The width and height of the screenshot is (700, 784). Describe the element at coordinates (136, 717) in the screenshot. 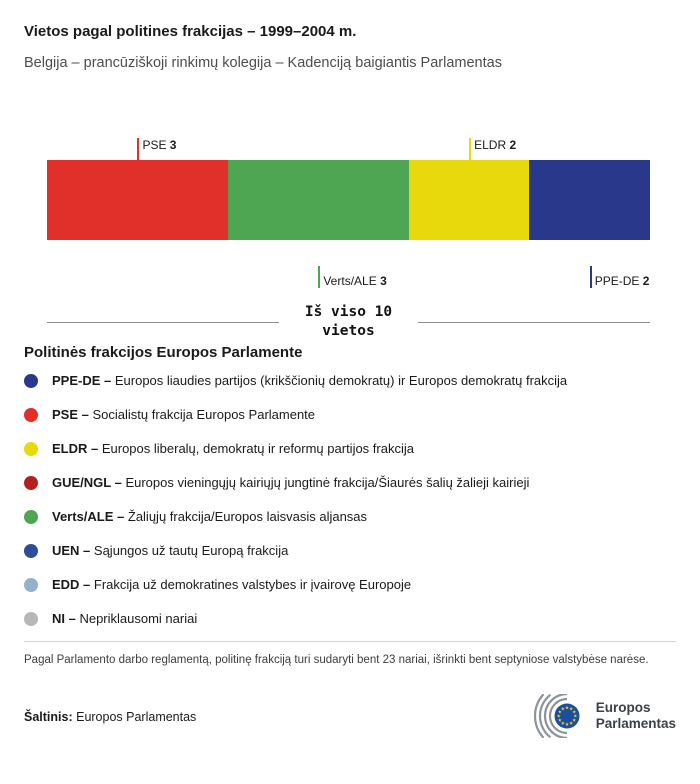

I see `source-value: Europos Parlamentas` at that location.